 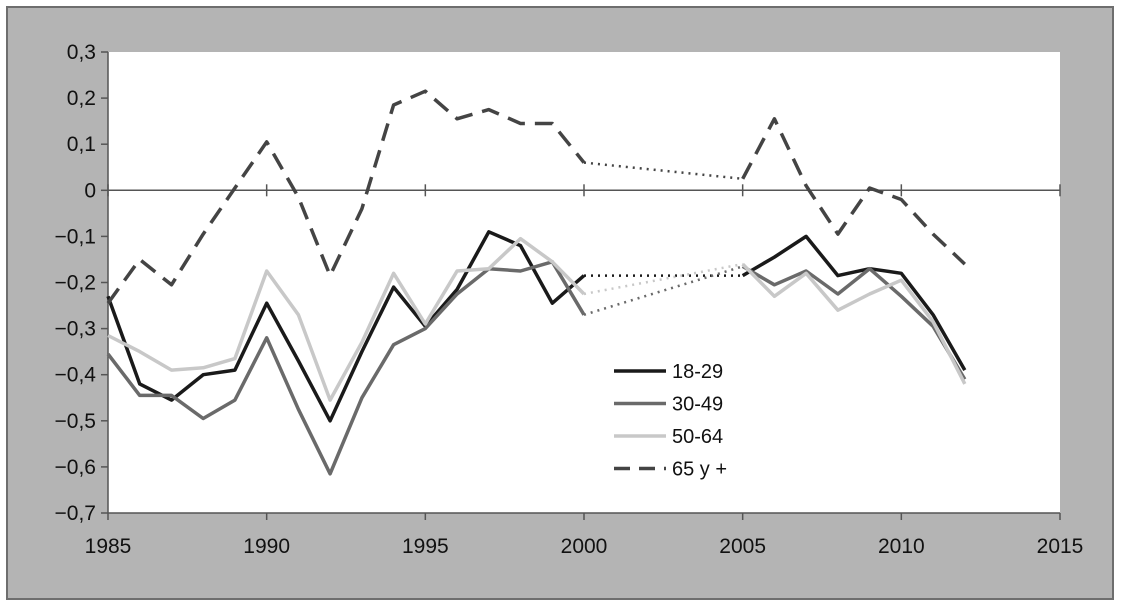 What do you see at coordinates (697, 437) in the screenshot?
I see `legend-label-50-64: 50-64` at bounding box center [697, 437].